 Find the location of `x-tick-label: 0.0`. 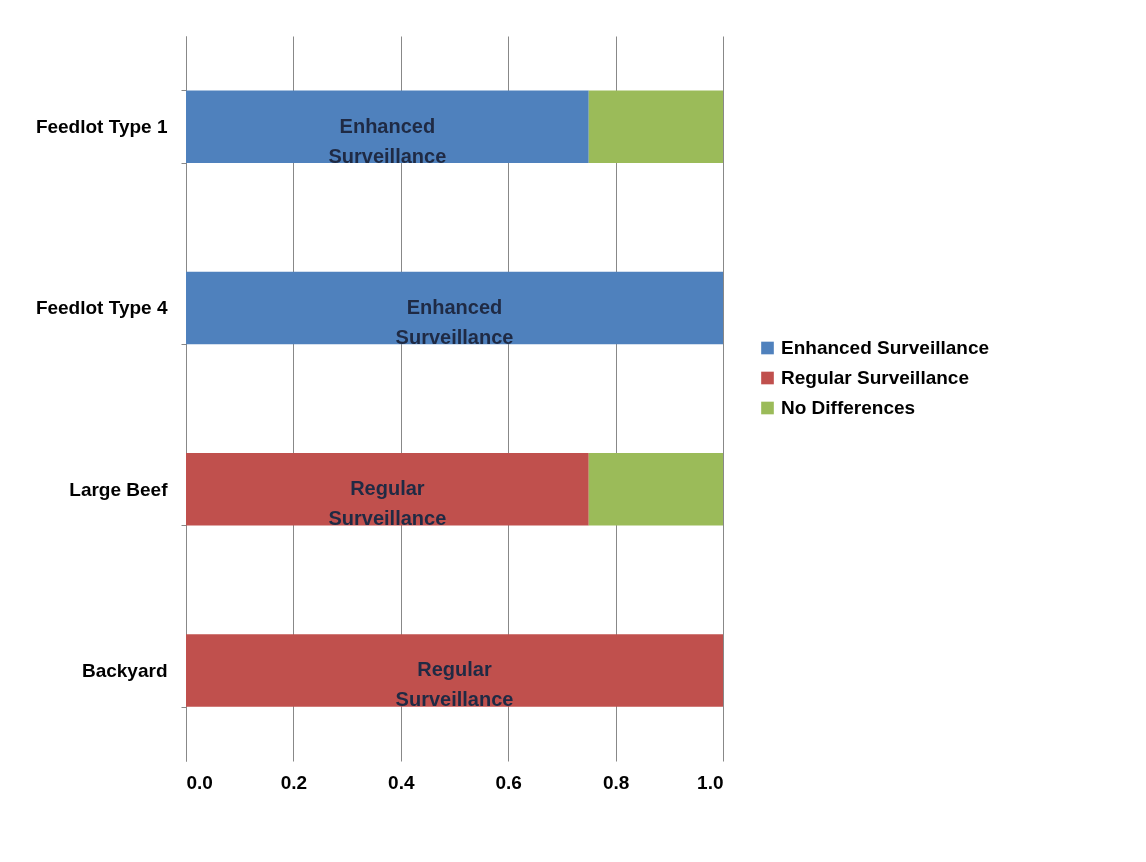

x-tick-label: 0.0 is located at coordinates (199, 782).